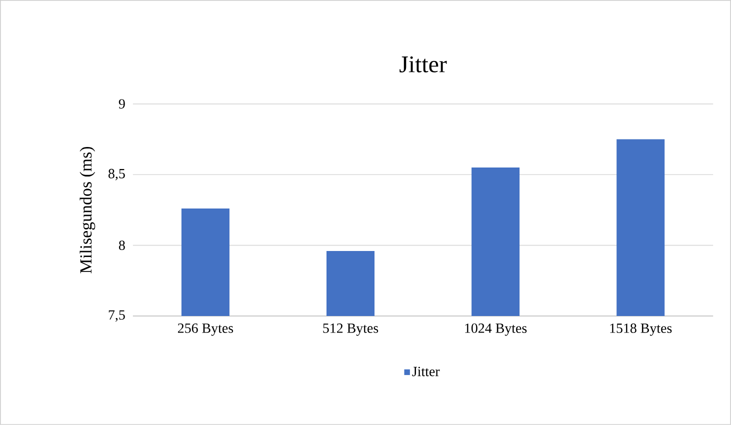 The width and height of the screenshot is (731, 425). Describe the element at coordinates (121, 245) in the screenshot. I see `y-tick-label: 8` at that location.